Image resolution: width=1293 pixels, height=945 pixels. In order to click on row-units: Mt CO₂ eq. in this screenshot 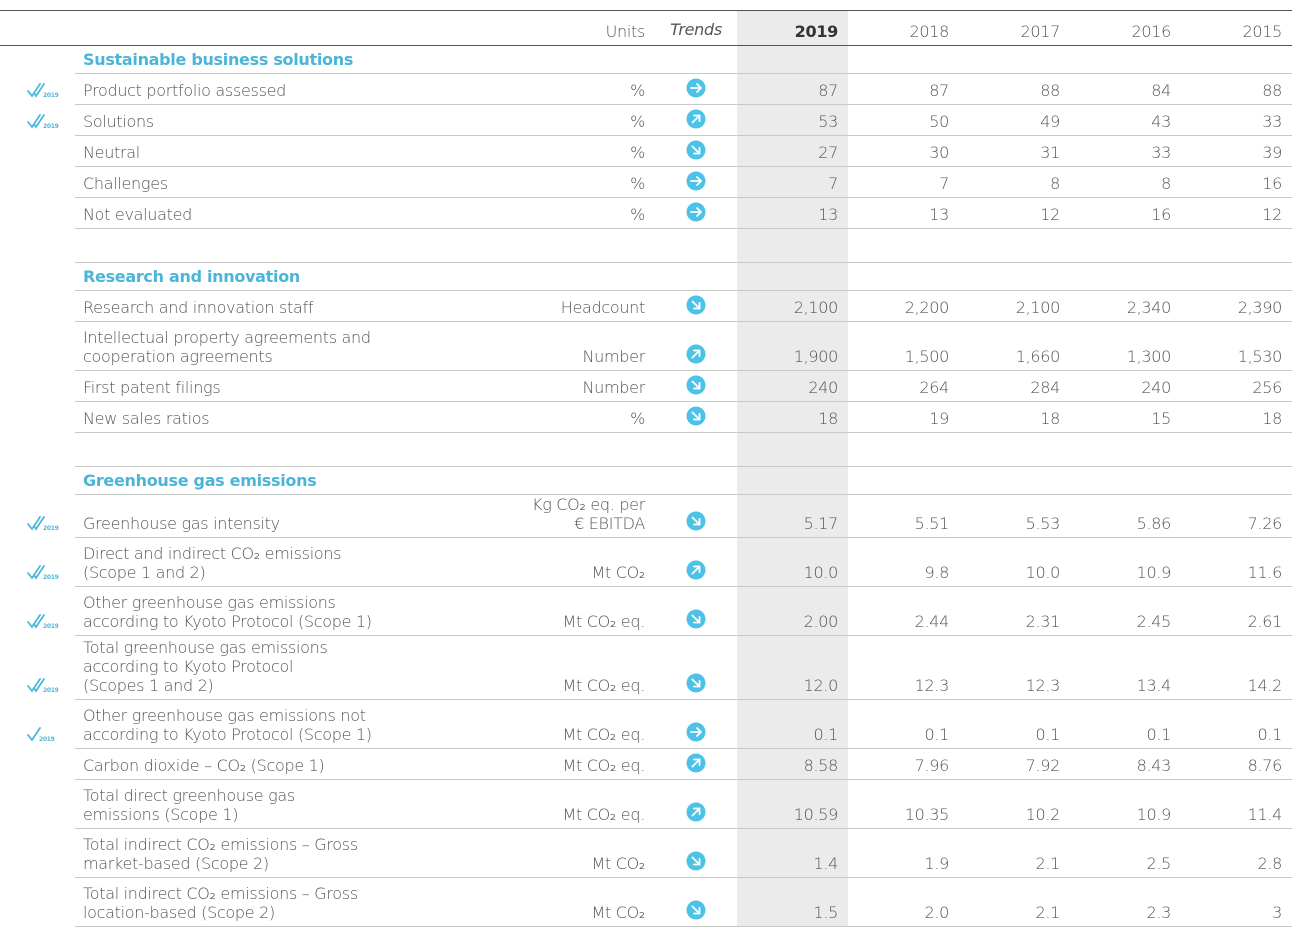, I will do `click(530, 724)`.